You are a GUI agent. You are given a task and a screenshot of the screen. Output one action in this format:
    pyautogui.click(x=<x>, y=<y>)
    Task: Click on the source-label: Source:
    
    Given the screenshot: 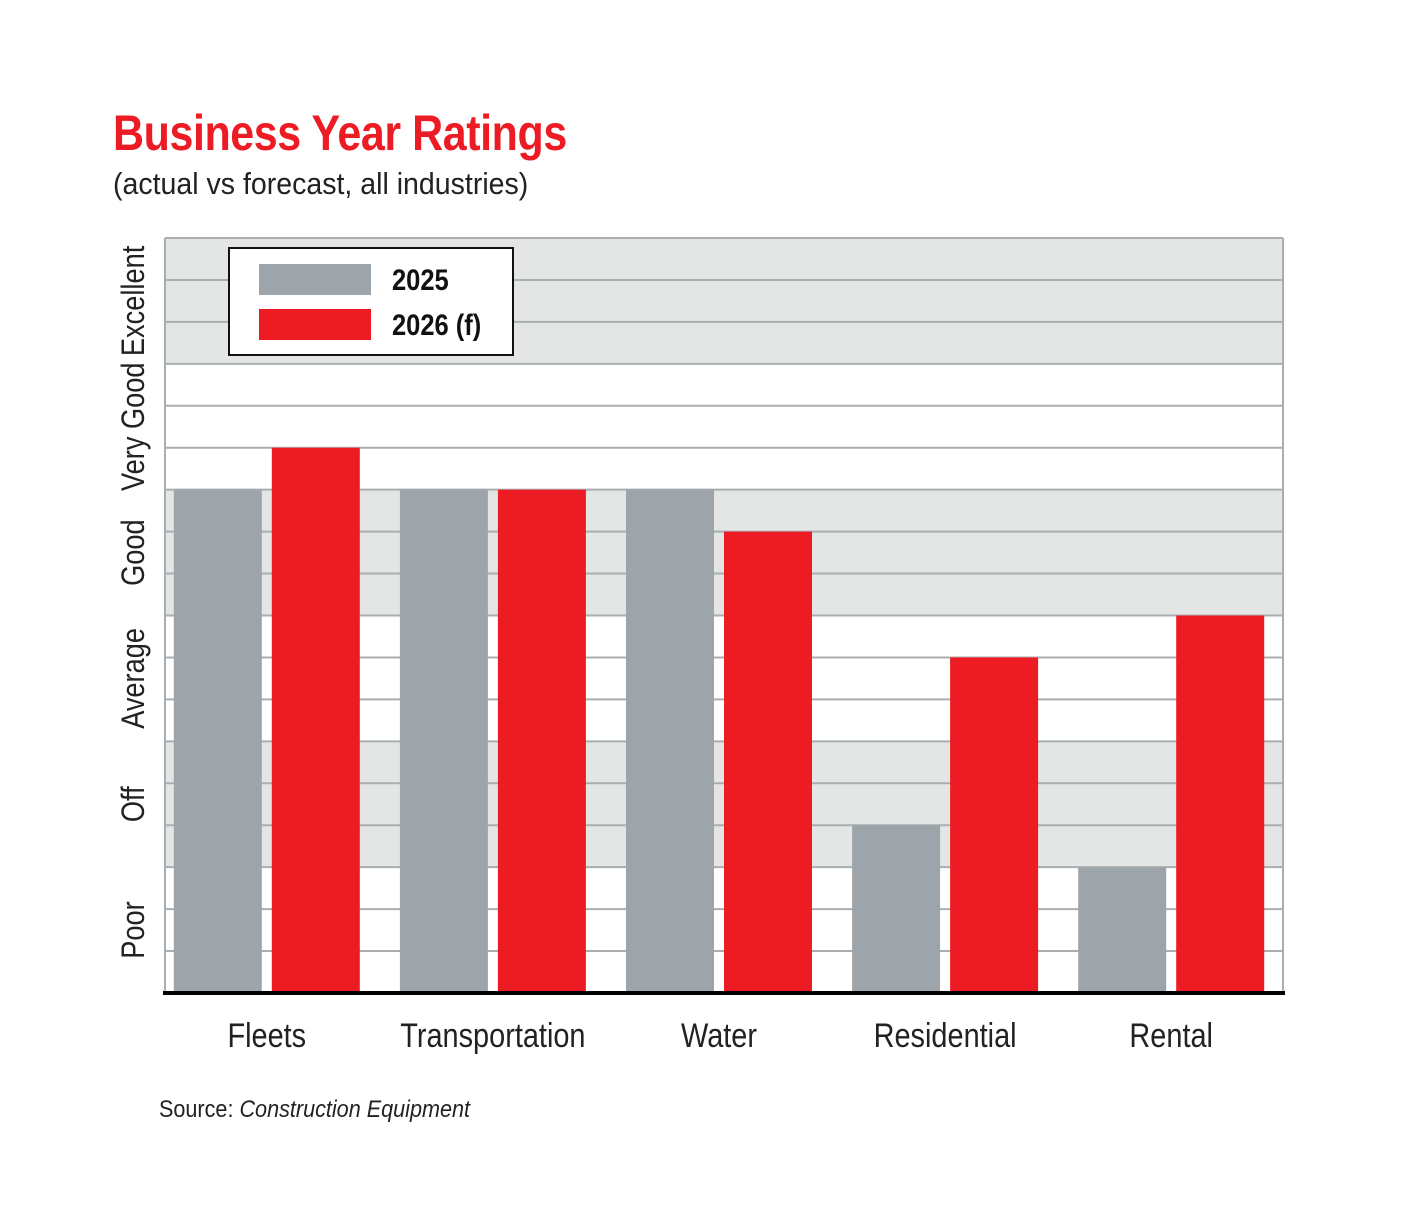 What is the action you would take?
    pyautogui.click(x=196, y=1109)
    